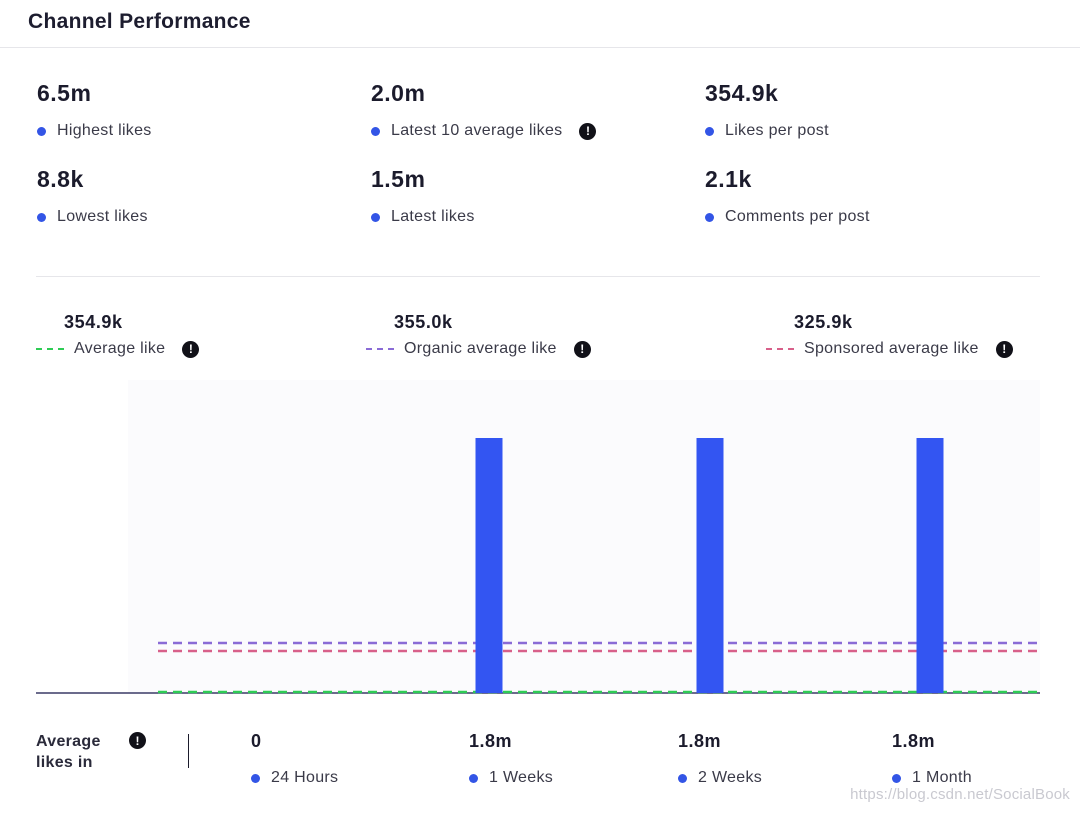 The height and width of the screenshot is (814, 1080). Describe the element at coordinates (256, 741) in the screenshot. I see `period-value: 0` at that location.